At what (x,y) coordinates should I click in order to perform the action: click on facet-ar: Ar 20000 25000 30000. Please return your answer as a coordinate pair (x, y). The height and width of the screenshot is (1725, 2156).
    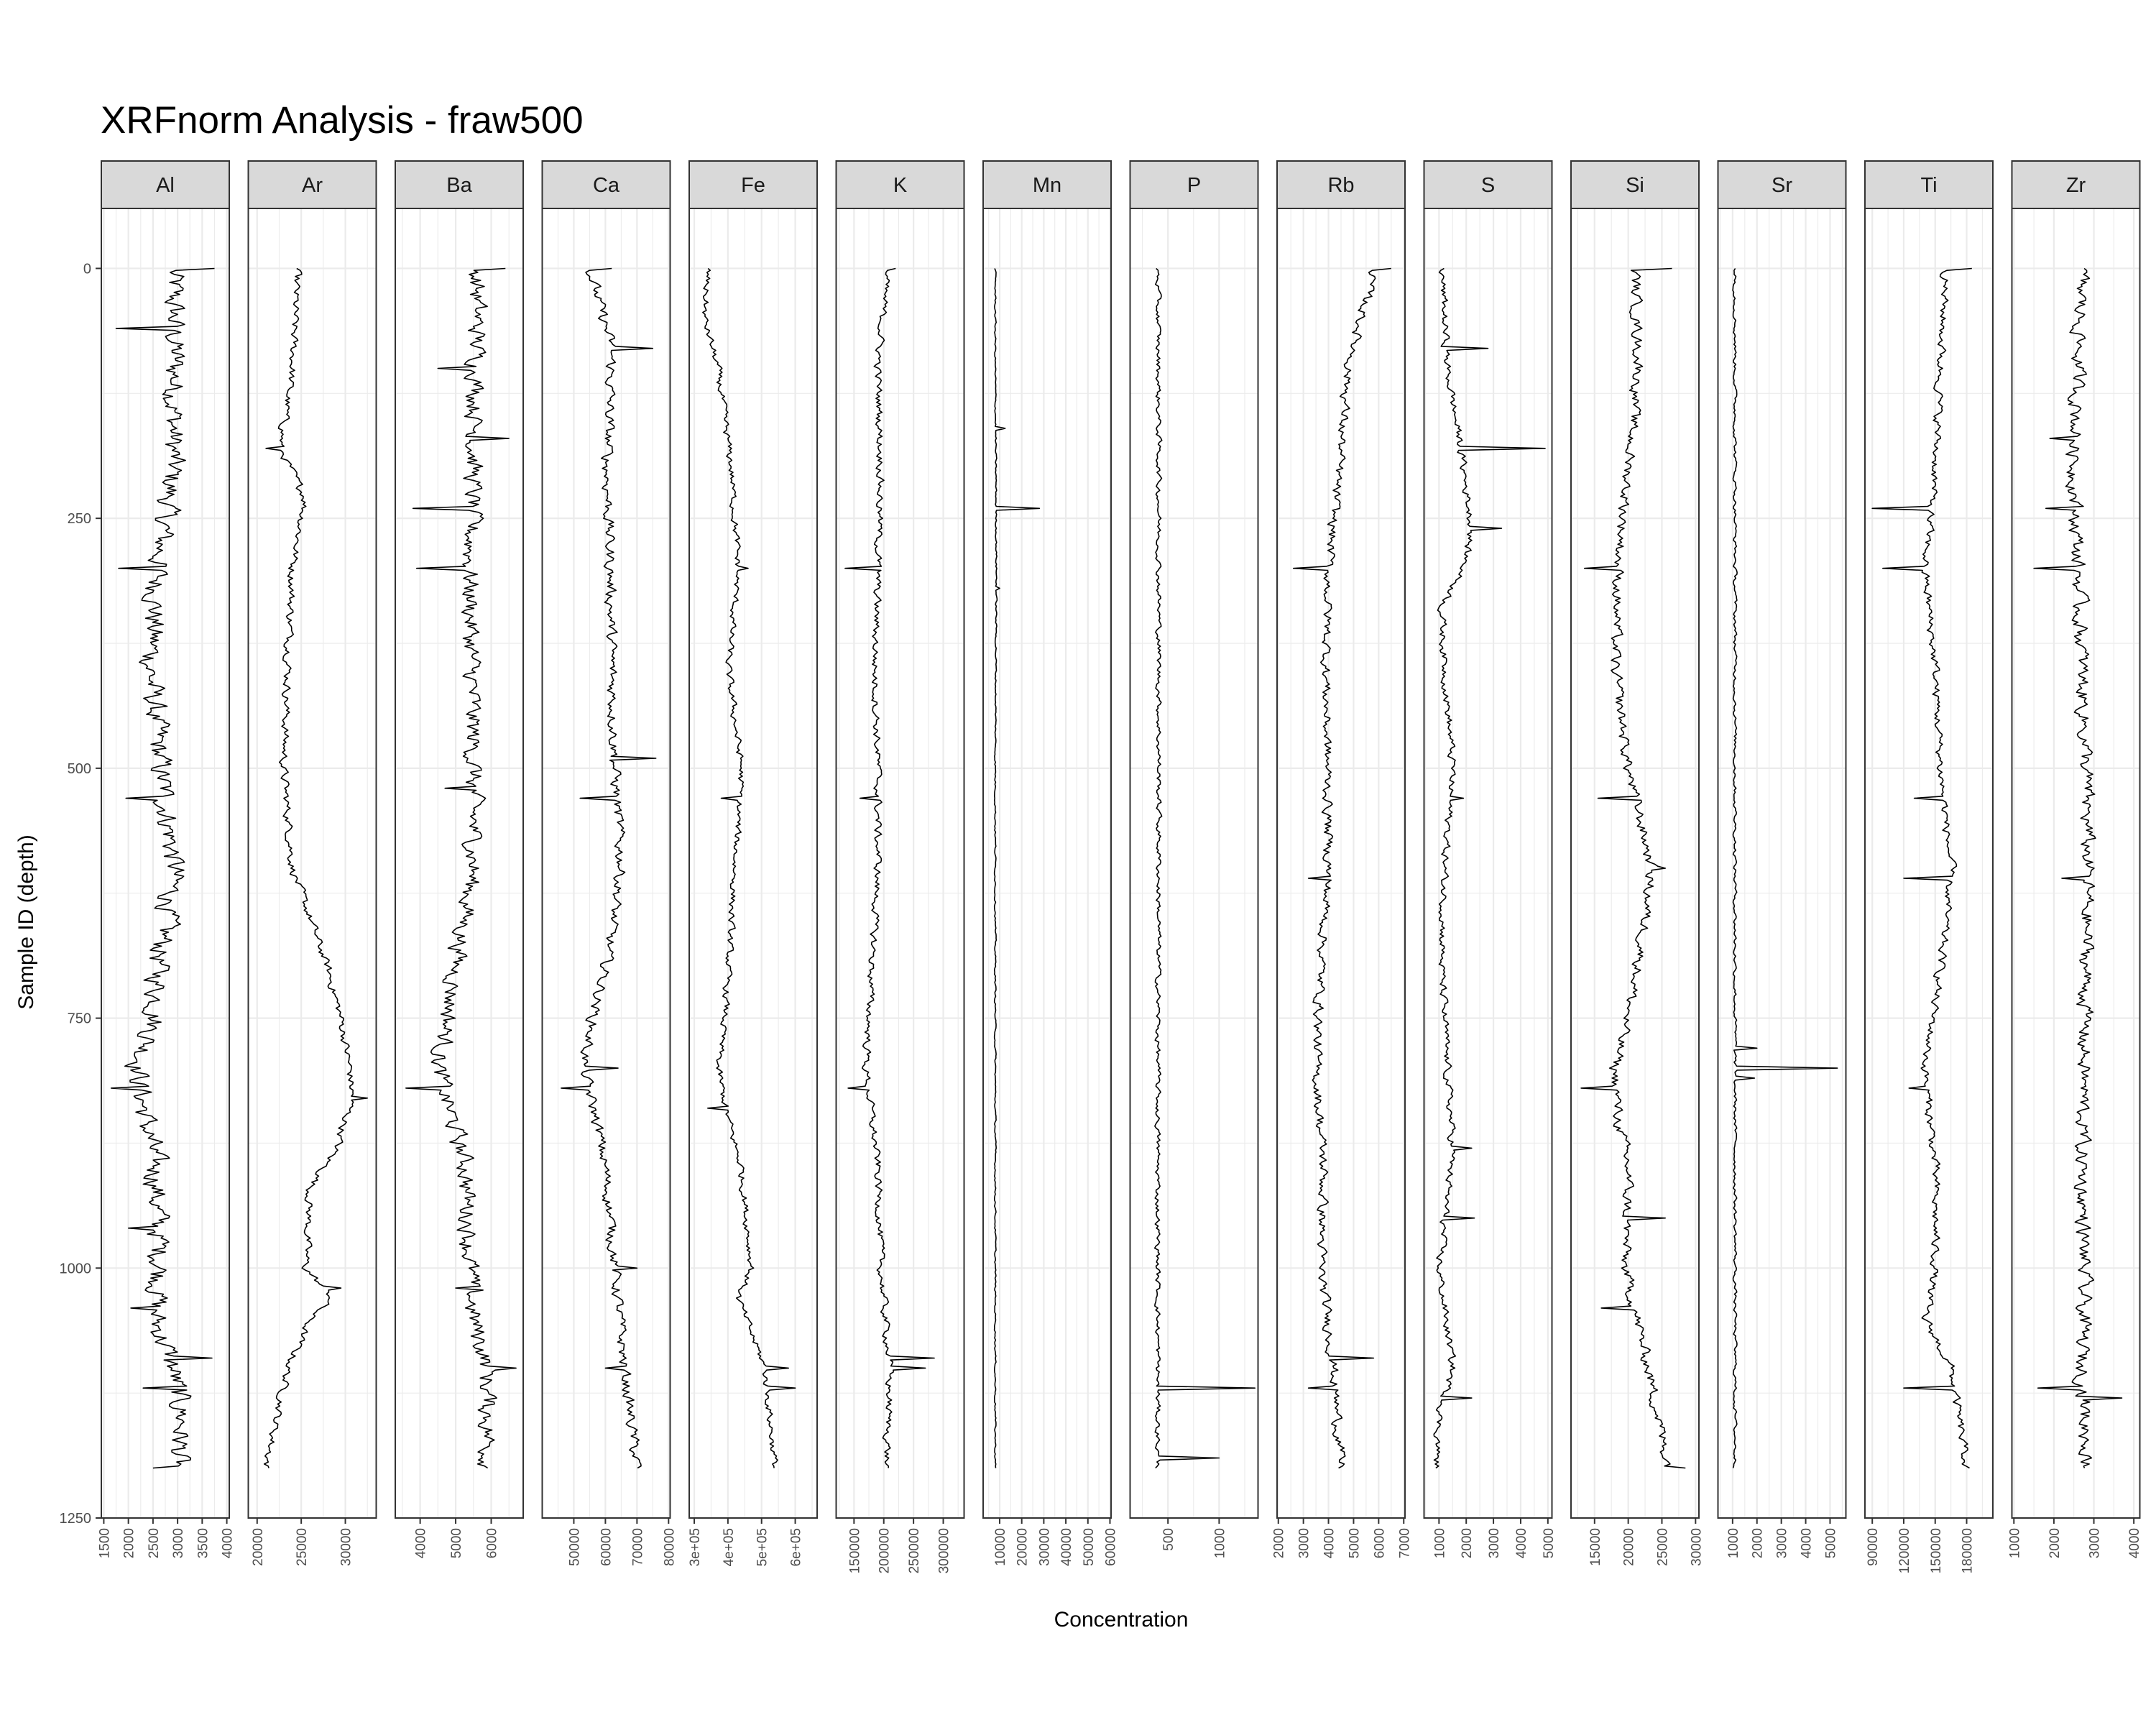
    Looking at the image, I should click on (312, 863).